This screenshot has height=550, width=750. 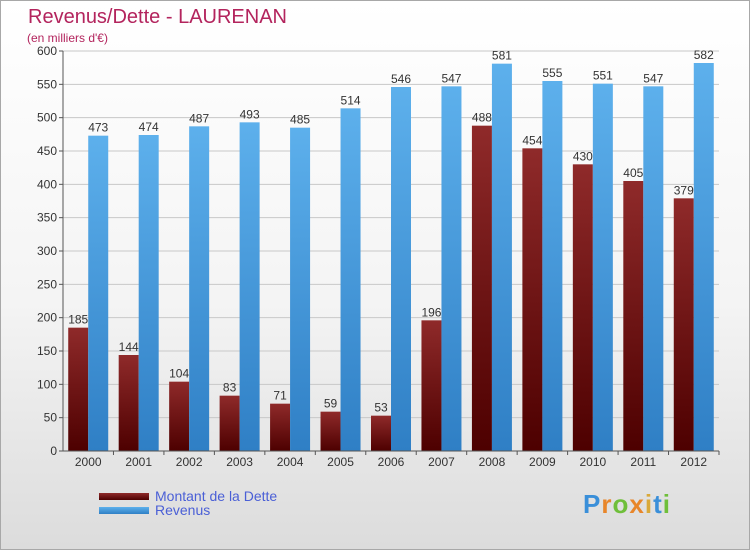 I want to click on data-label-debt: 488, so click(x=482, y=118).